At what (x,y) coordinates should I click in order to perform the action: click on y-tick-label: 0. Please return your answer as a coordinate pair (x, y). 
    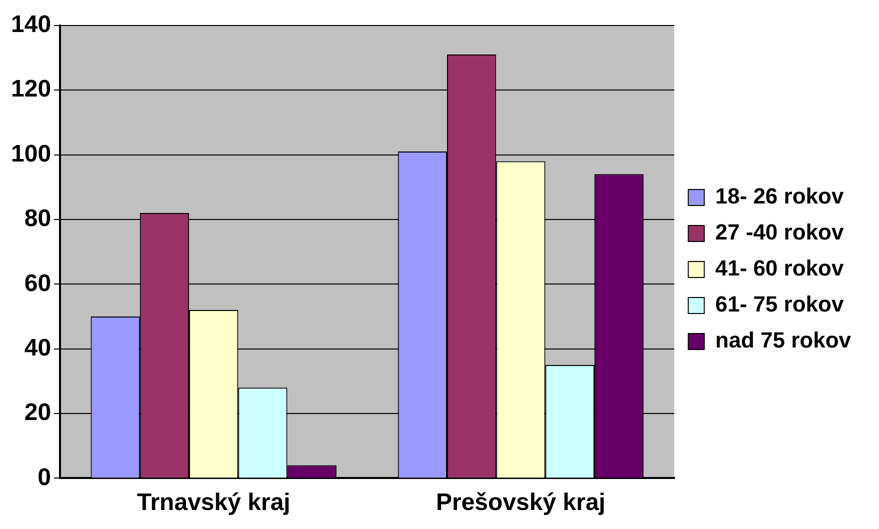
    Looking at the image, I should click on (45, 477).